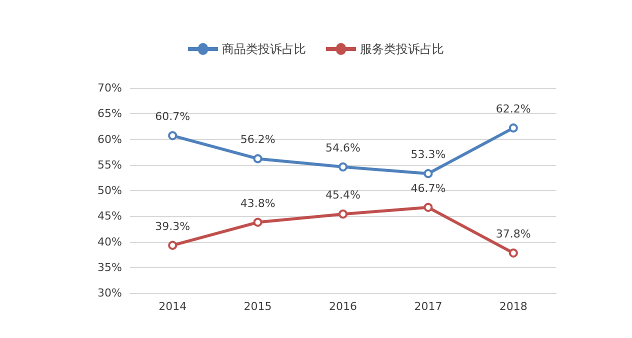  Describe the element at coordinates (110, 88) in the screenshot. I see `y-tick-label: 70%` at that location.